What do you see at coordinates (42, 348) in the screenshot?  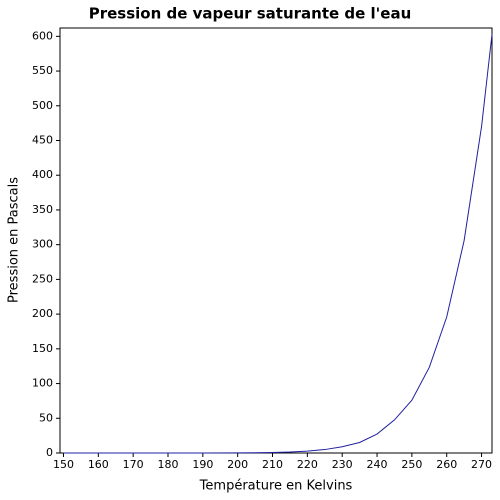 I see `y-tick-label: 150` at bounding box center [42, 348].